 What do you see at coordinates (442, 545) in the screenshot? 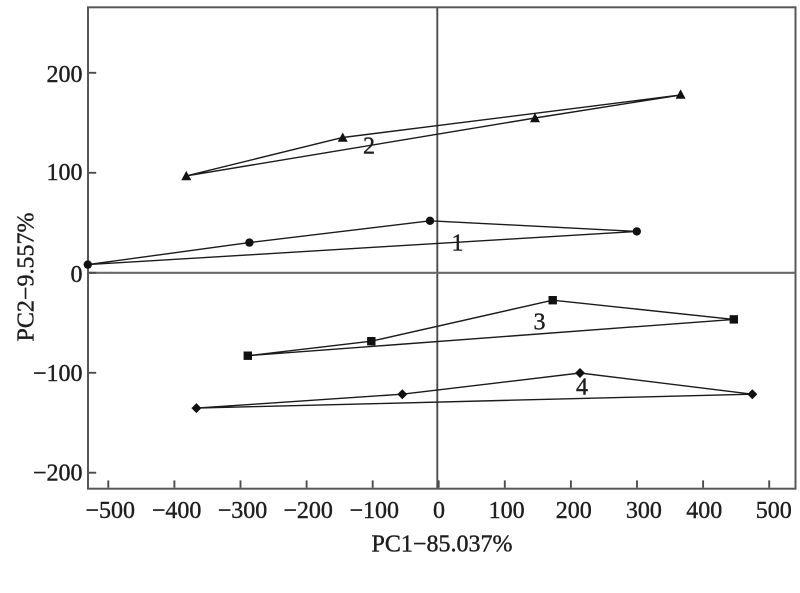
I see `svg-text: PC1−85.037%` at bounding box center [442, 545].